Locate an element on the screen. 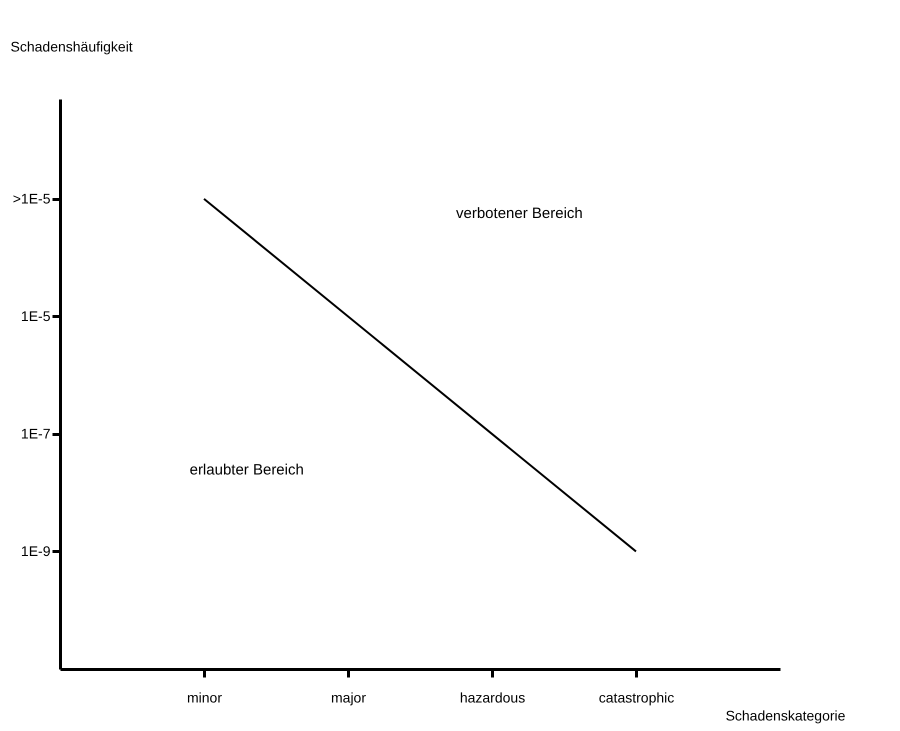 The width and height of the screenshot is (900, 731). x-axis-title: Schadenskategorie is located at coordinates (786, 716).